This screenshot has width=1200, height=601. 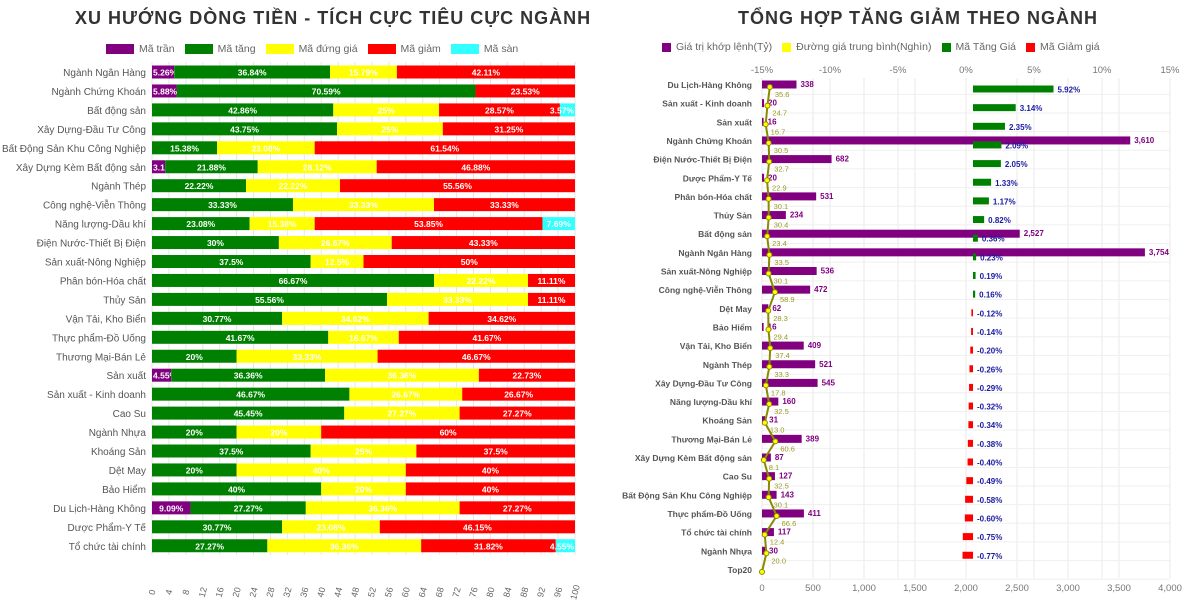 I want to click on category-label: Bảo Hiểm, so click(x=124, y=490).